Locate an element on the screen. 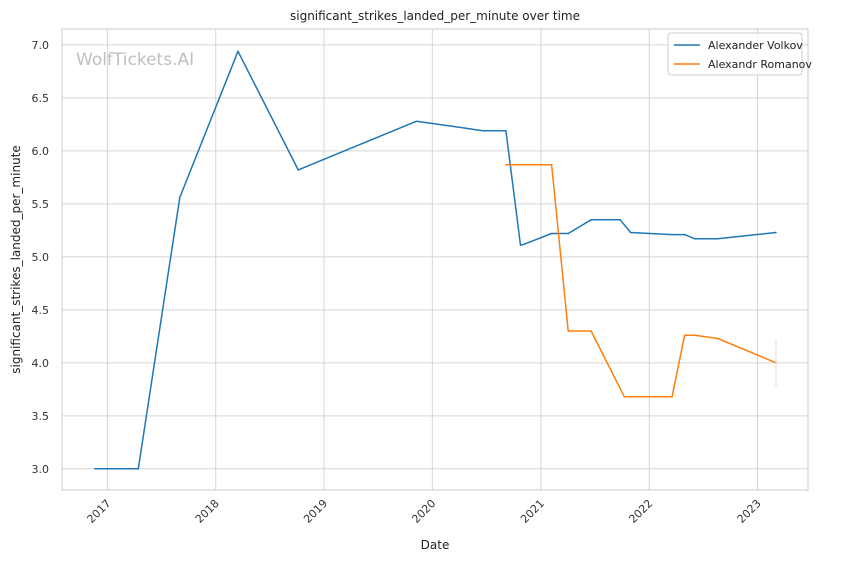 This screenshot has height=561, width=844. y-tick-label: 5.5 is located at coordinates (41, 204).